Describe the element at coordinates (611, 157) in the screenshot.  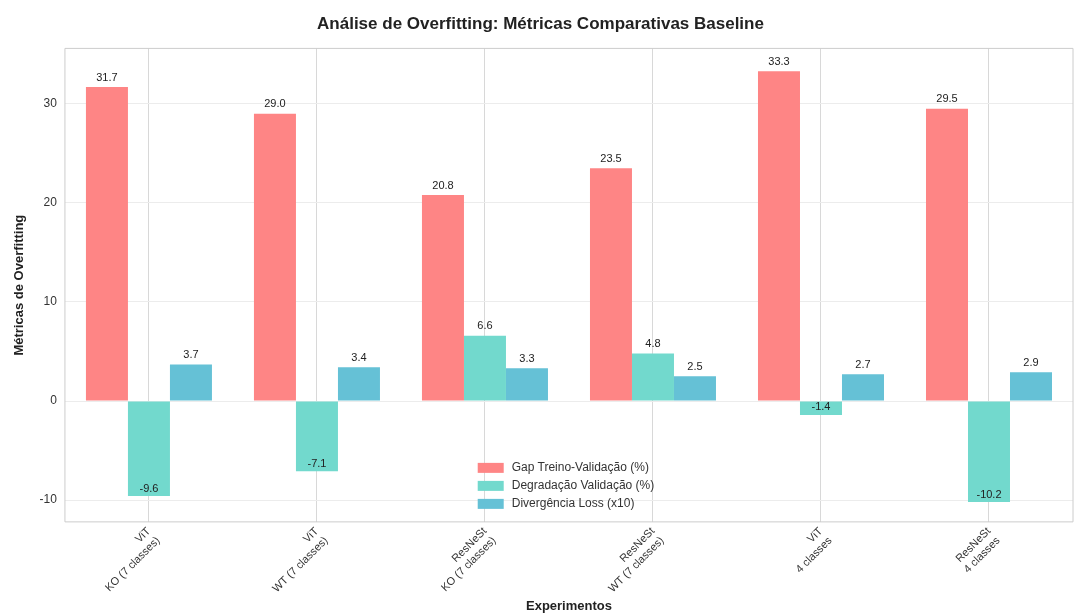
I see `data-label: 23.5` at that location.